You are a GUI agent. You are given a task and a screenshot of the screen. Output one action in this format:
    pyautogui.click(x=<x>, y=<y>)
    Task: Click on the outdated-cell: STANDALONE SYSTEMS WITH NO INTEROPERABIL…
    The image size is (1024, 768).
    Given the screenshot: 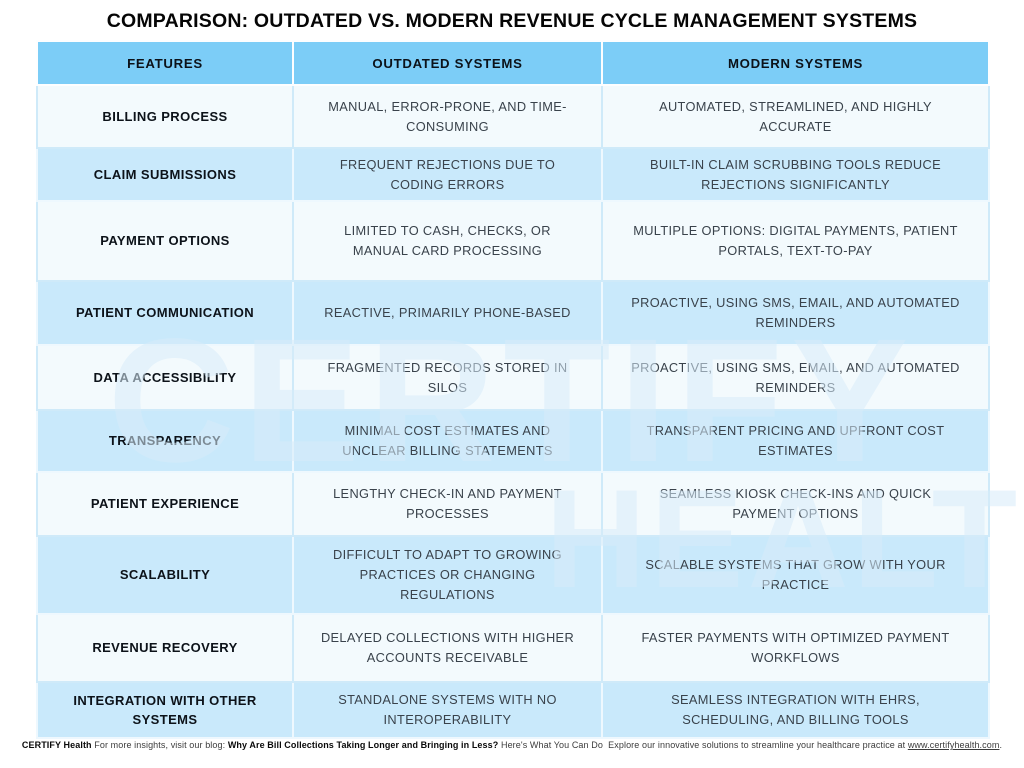 What is the action you would take?
    pyautogui.click(x=447, y=710)
    